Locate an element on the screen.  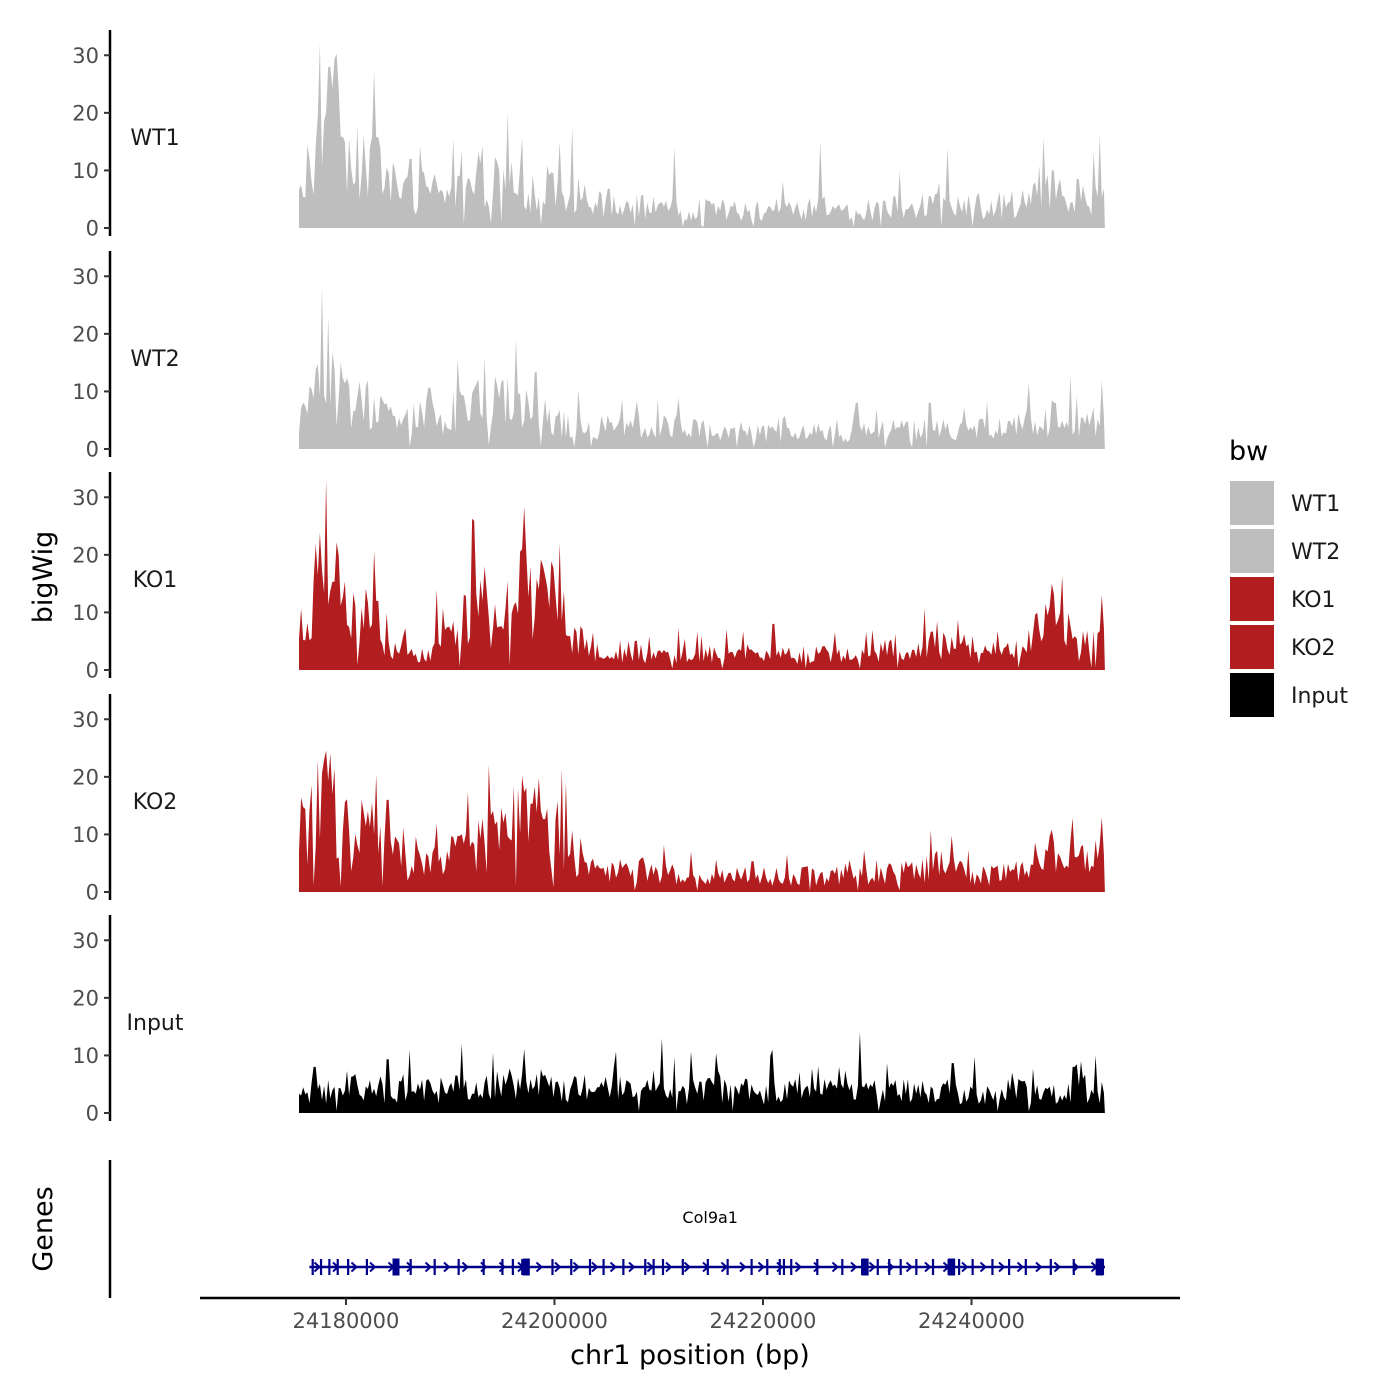
signal-area-wt2 is located at coordinates (702, 368).